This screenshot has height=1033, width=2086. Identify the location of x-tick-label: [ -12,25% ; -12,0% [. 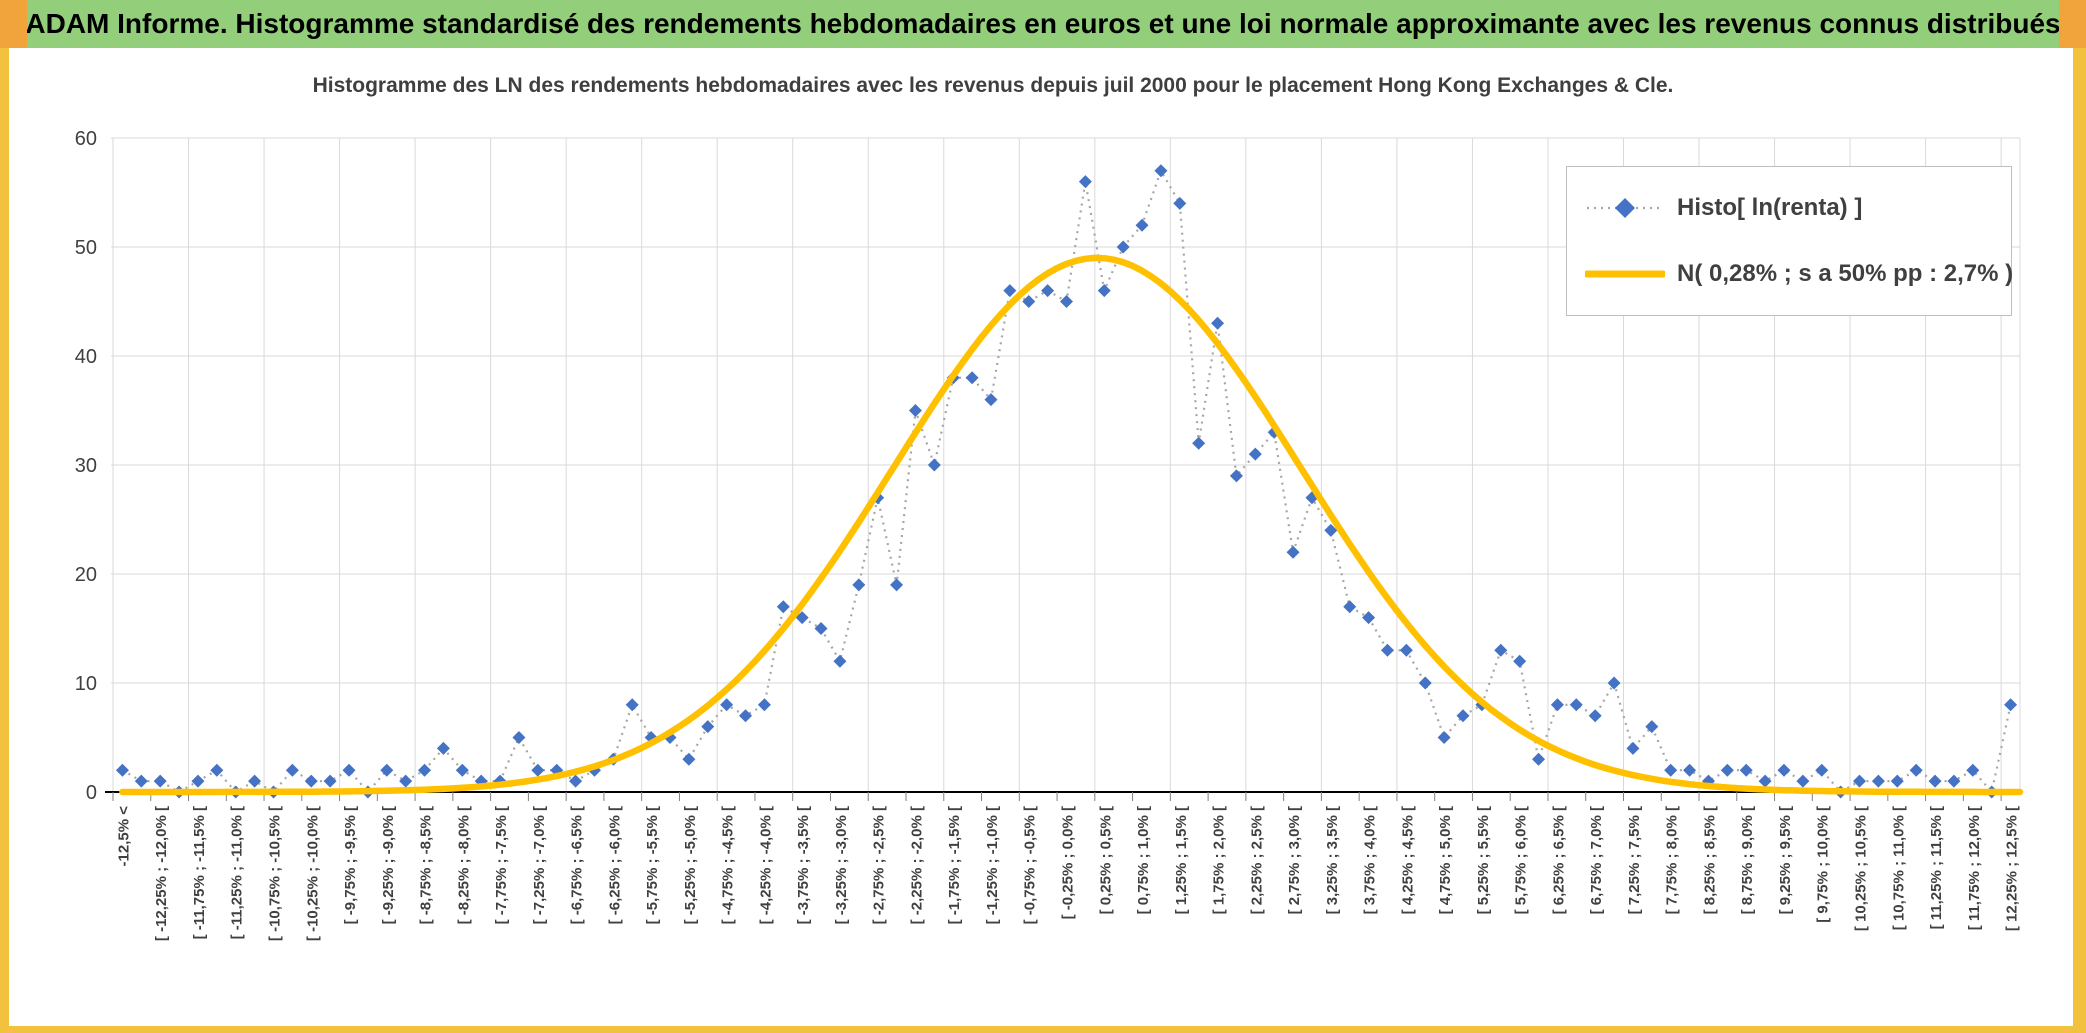
(161, 873).